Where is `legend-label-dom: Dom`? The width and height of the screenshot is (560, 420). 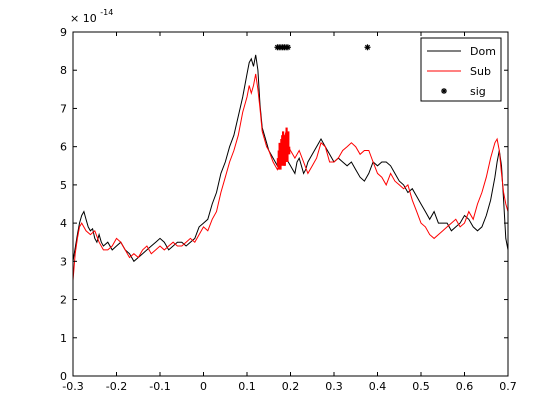 legend-label-dom: Dom is located at coordinates (483, 51).